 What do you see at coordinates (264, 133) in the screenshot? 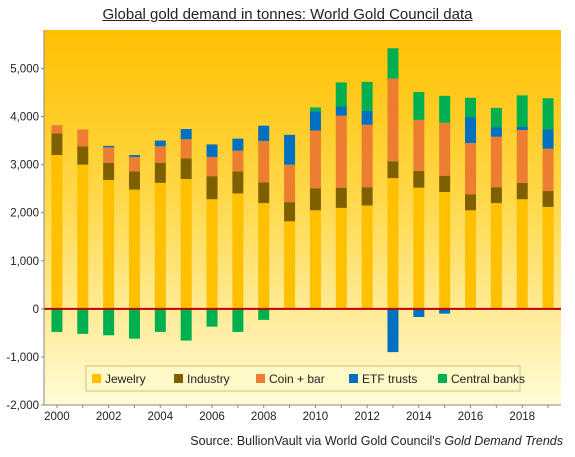
I see `bar-etf-trusts-2008` at bounding box center [264, 133].